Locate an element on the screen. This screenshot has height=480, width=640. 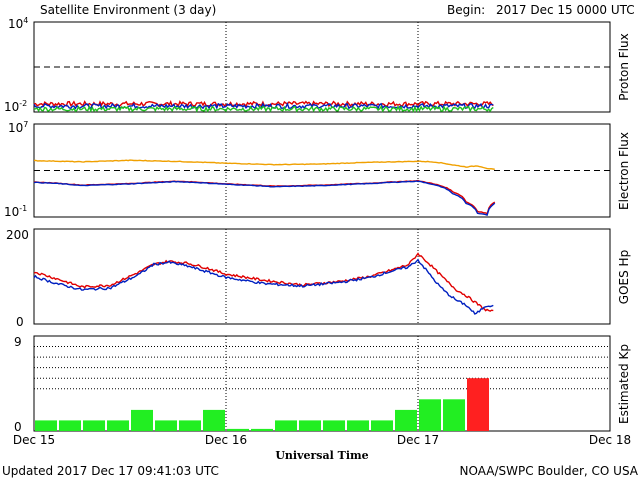
electron-flux-ylabel: Electron Flux is located at coordinates (624, 171).